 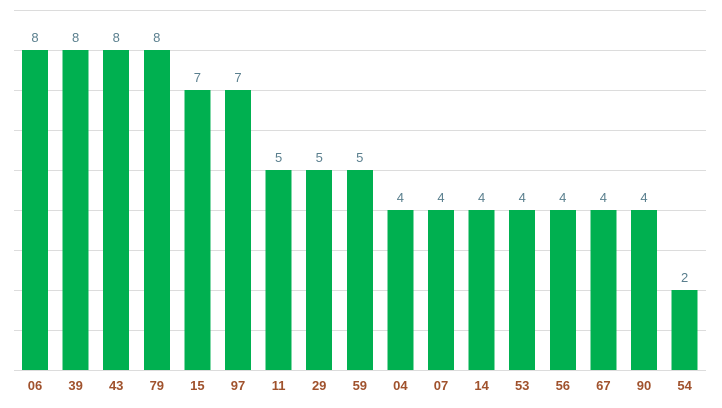 What do you see at coordinates (319, 385) in the screenshot?
I see `category-label-29: 29` at bounding box center [319, 385].